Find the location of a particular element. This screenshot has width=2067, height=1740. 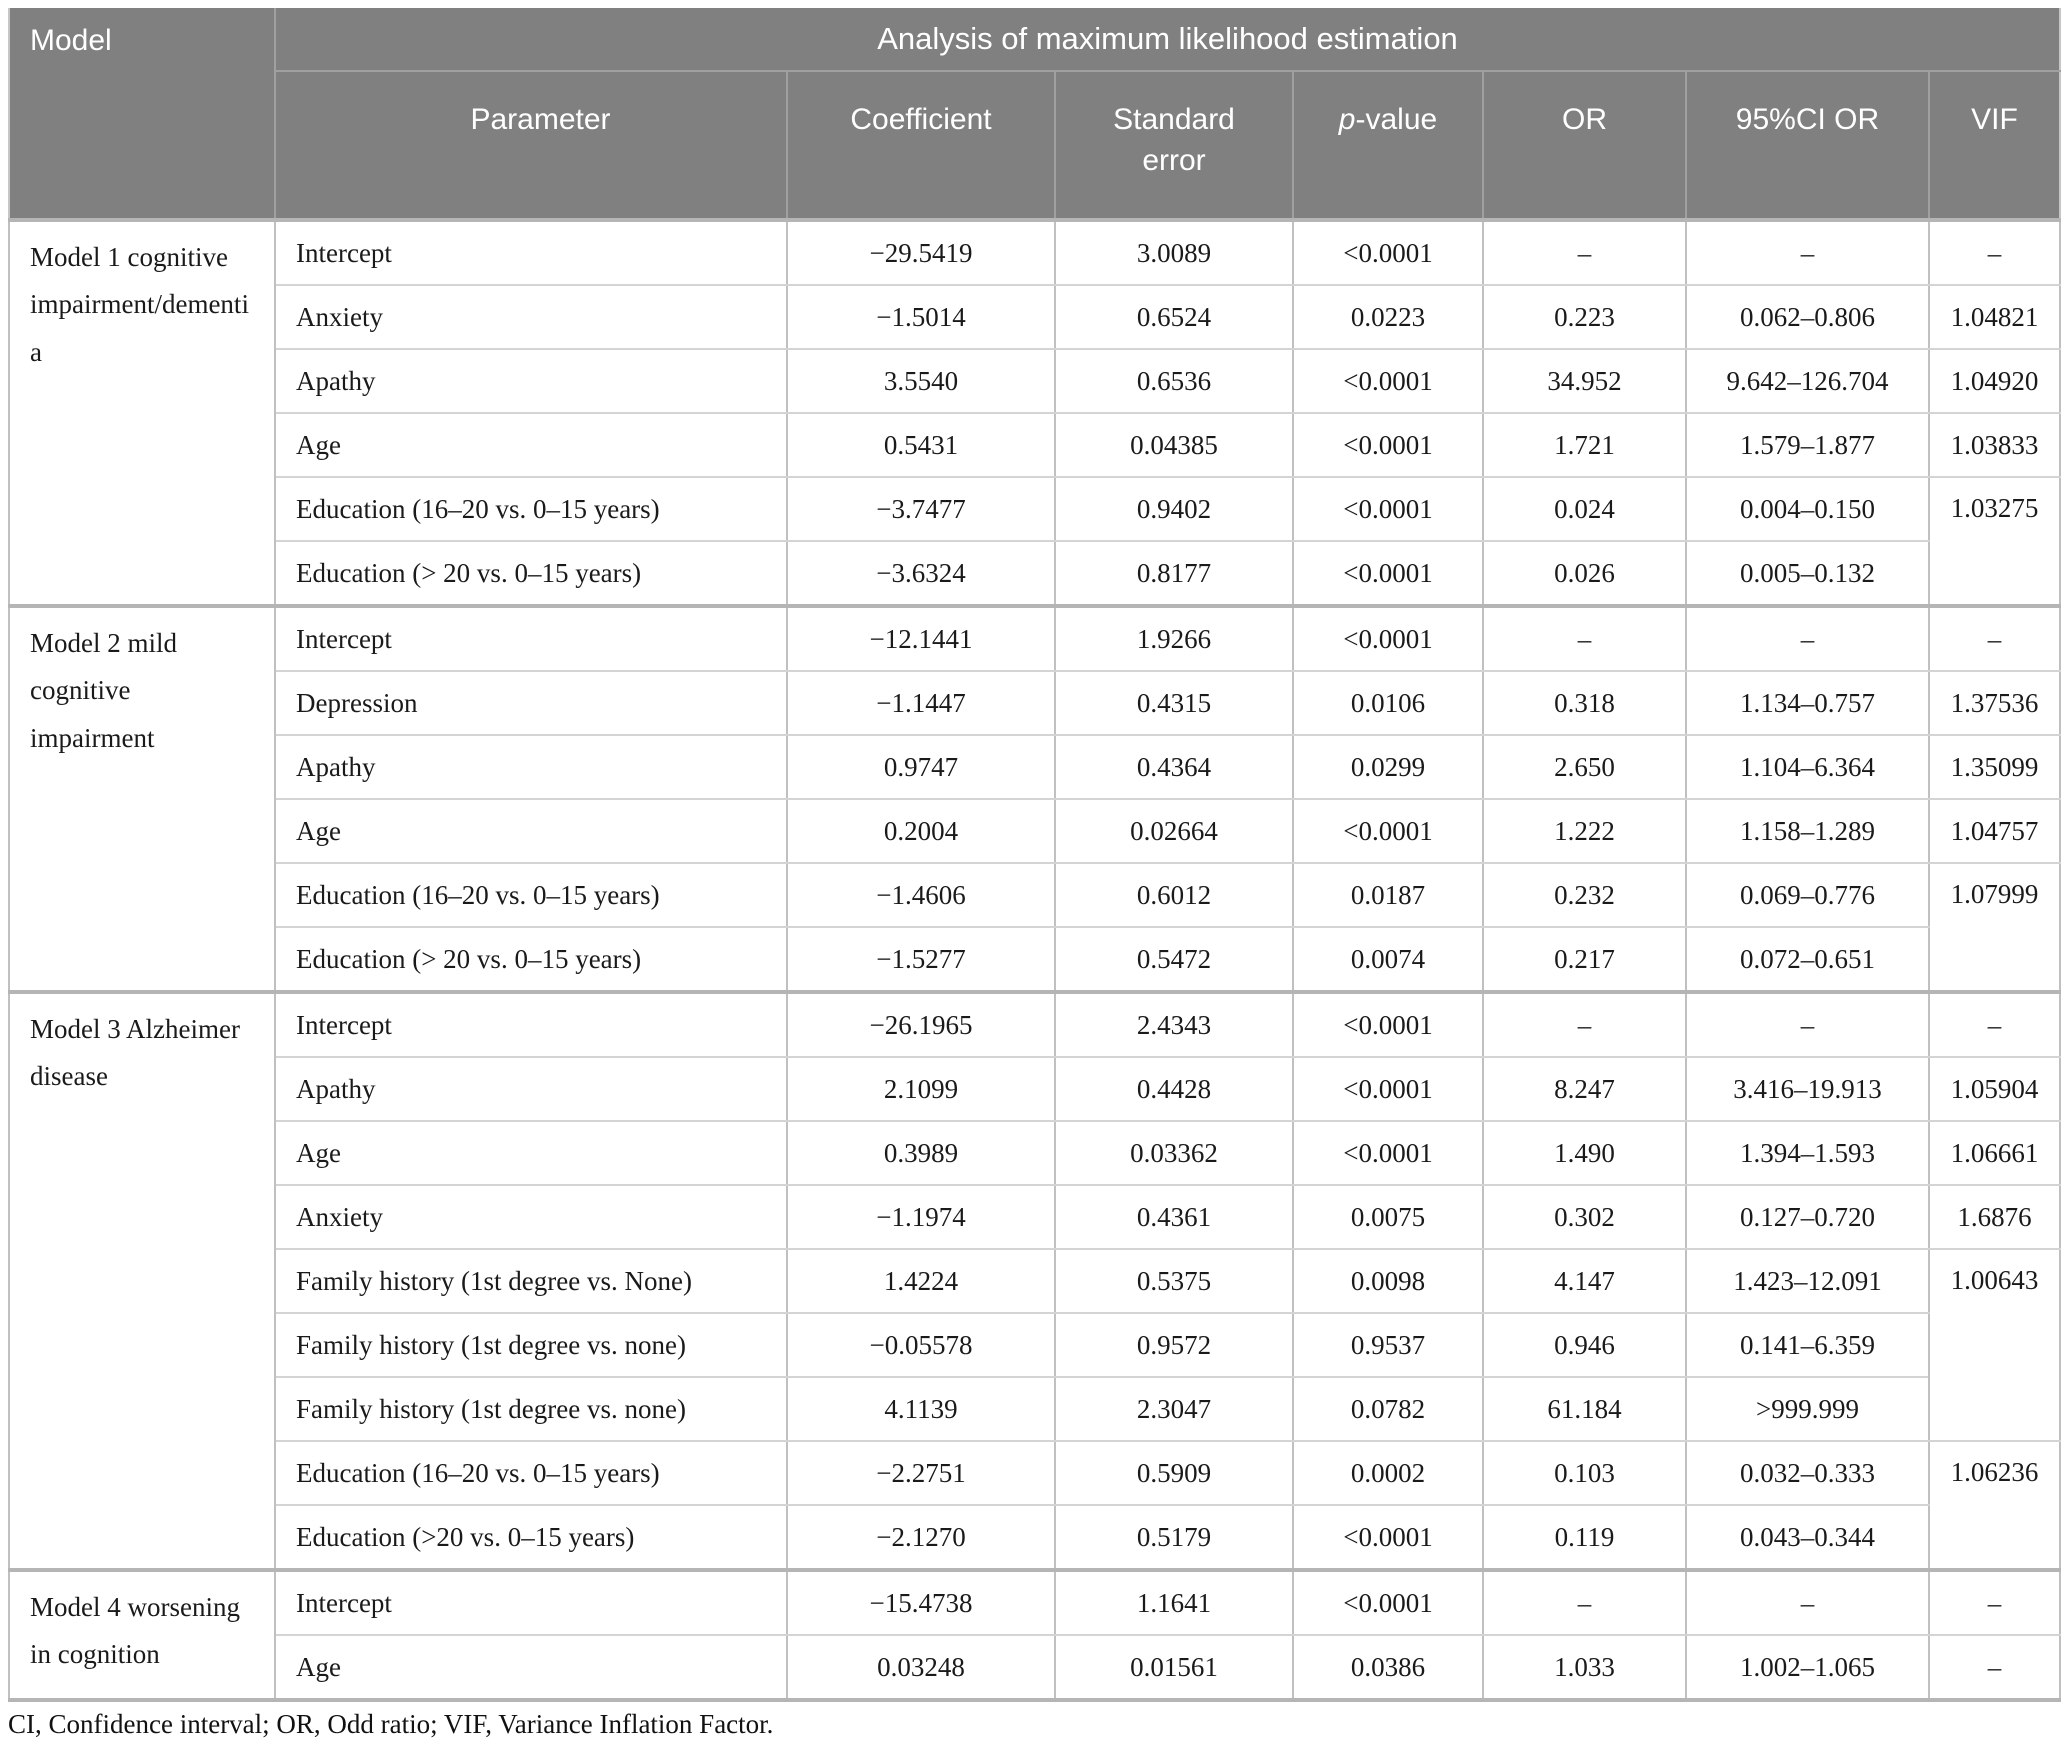

coefficient-cell: 0.3989 is located at coordinates (921, 1153).